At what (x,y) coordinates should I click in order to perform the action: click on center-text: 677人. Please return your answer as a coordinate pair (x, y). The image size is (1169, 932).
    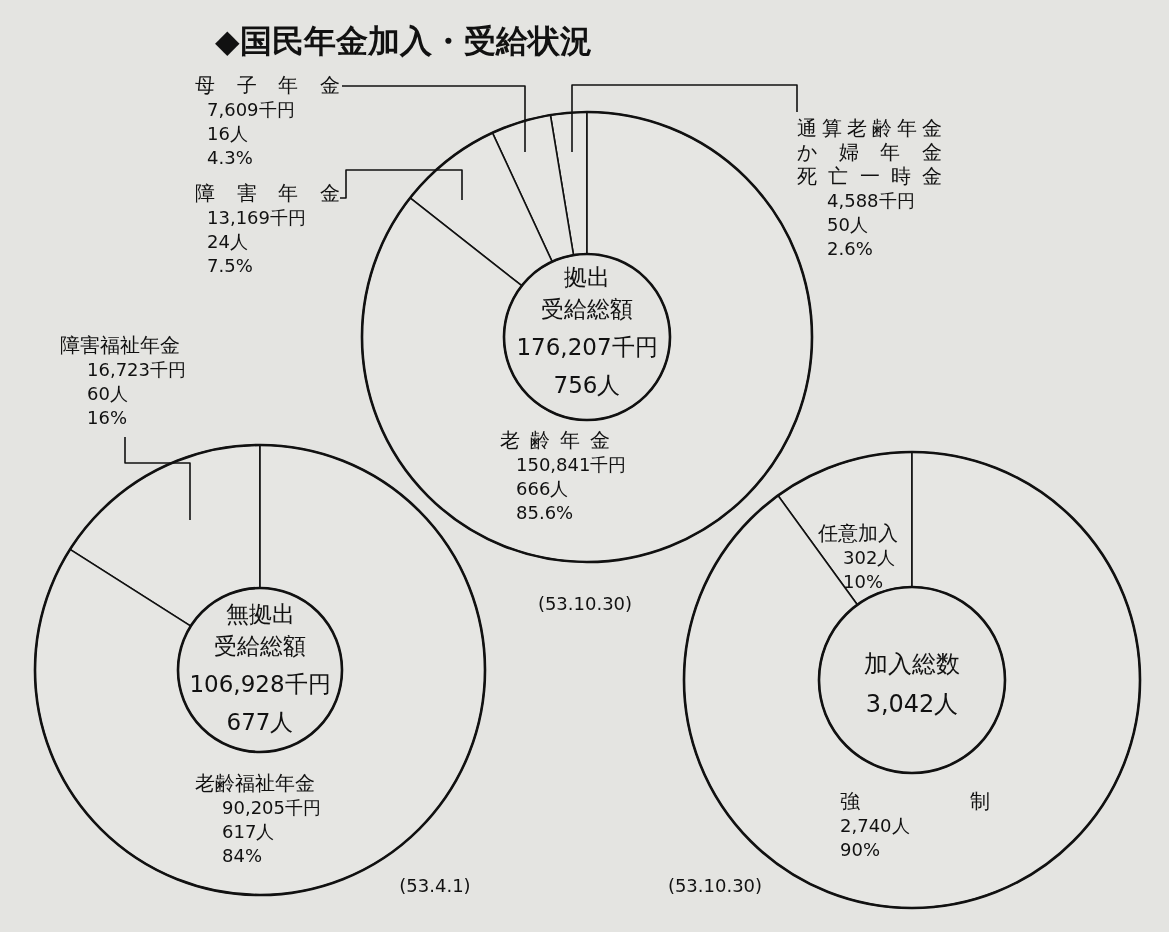
    Looking at the image, I should click on (260, 722).